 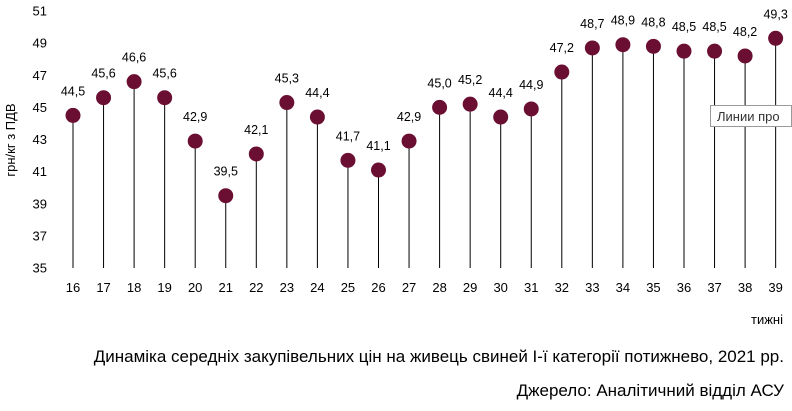 What do you see at coordinates (256, 287) in the screenshot?
I see `x-tick-label: 22` at bounding box center [256, 287].